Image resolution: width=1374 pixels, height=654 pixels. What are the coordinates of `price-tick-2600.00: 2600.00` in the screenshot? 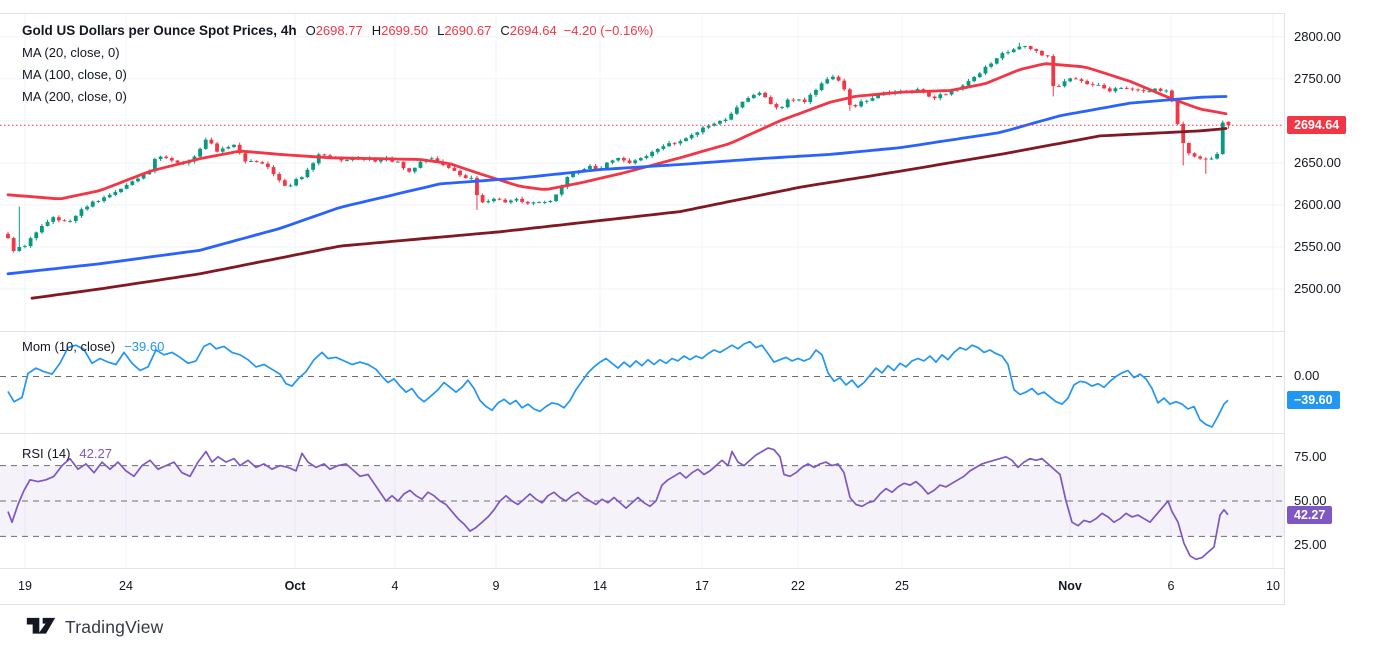 It's located at (1317, 204).